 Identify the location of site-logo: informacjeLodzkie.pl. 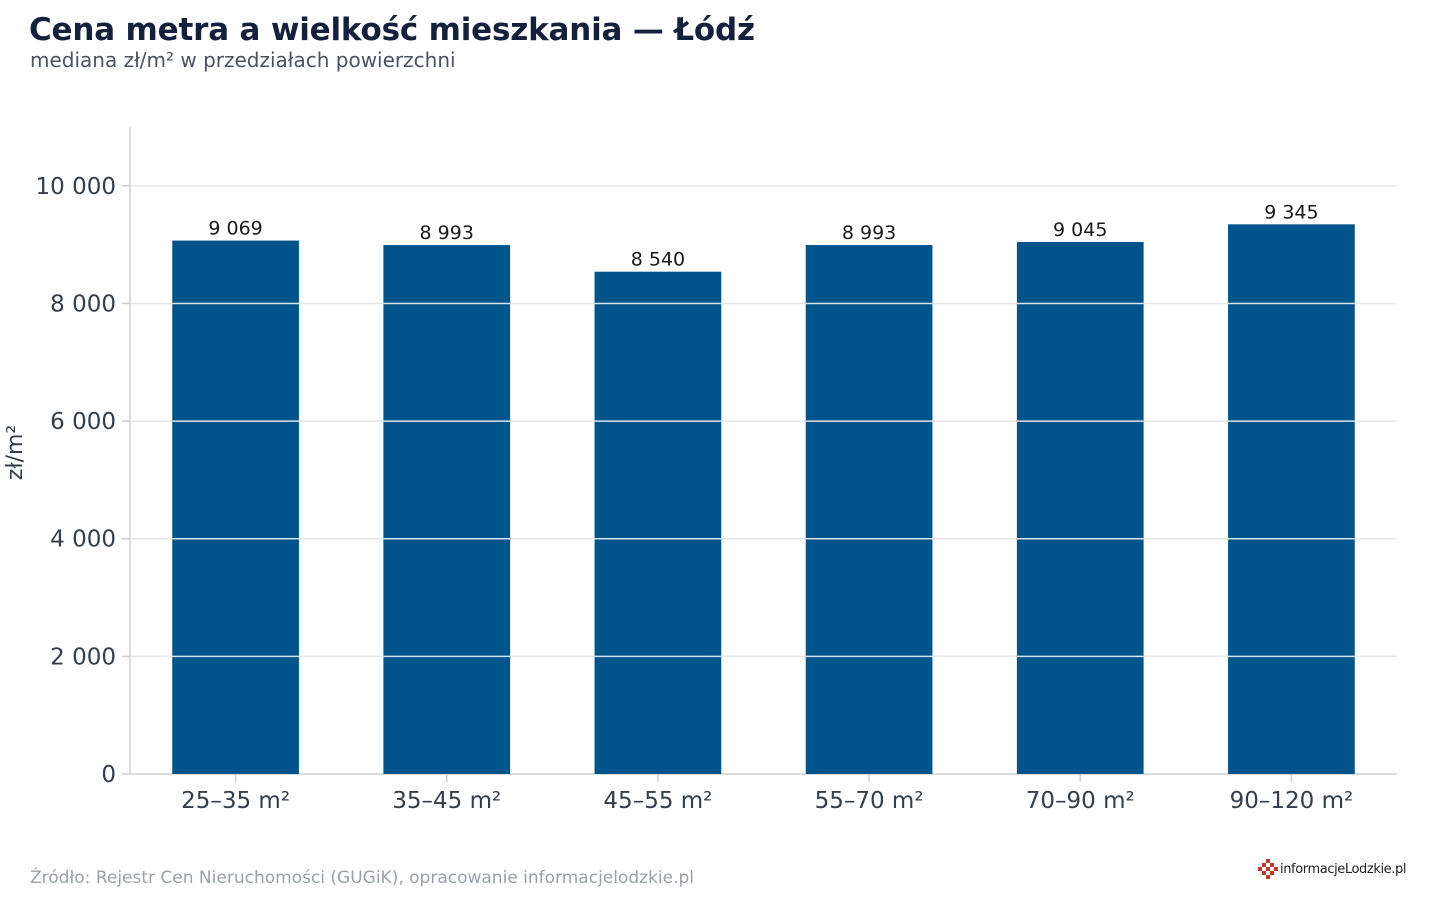
(1332, 869).